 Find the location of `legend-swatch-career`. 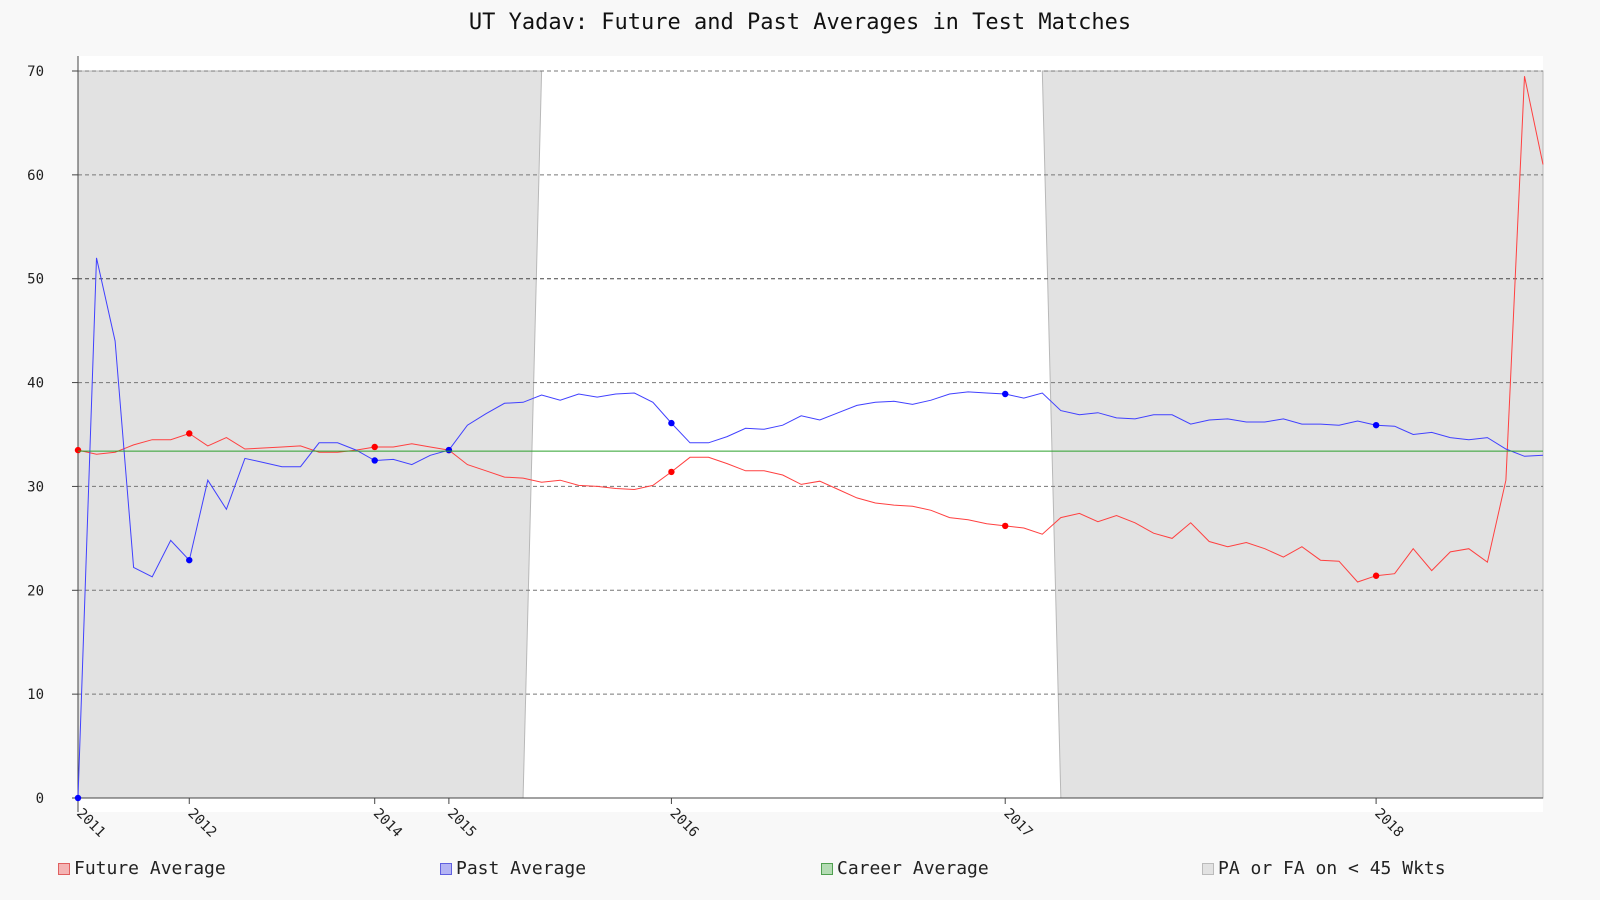

legend-swatch-career is located at coordinates (827, 868).